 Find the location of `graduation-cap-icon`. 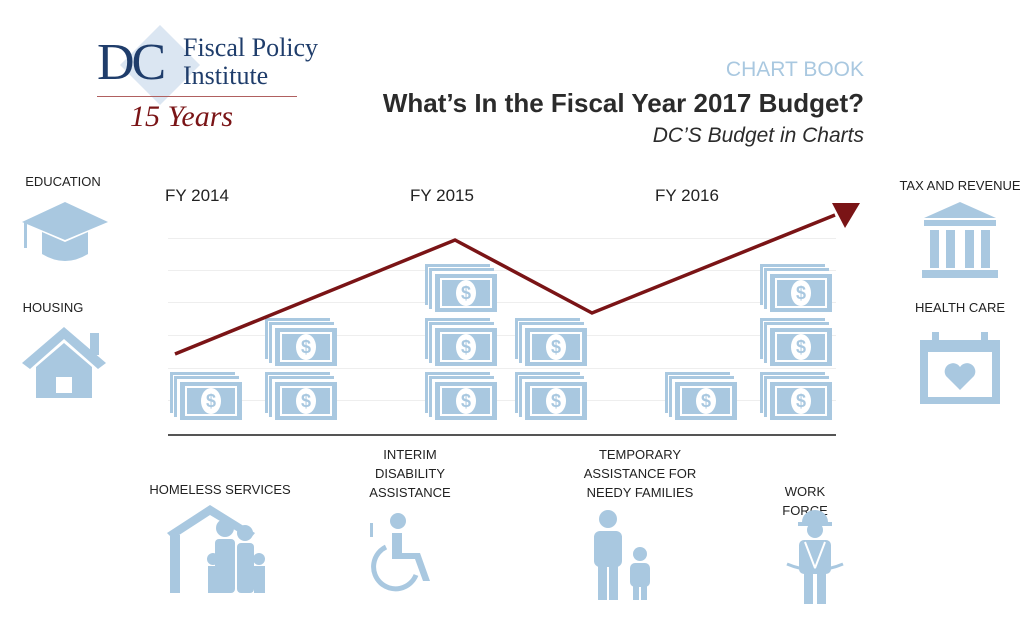

graduation-cap-icon is located at coordinates (65, 231).